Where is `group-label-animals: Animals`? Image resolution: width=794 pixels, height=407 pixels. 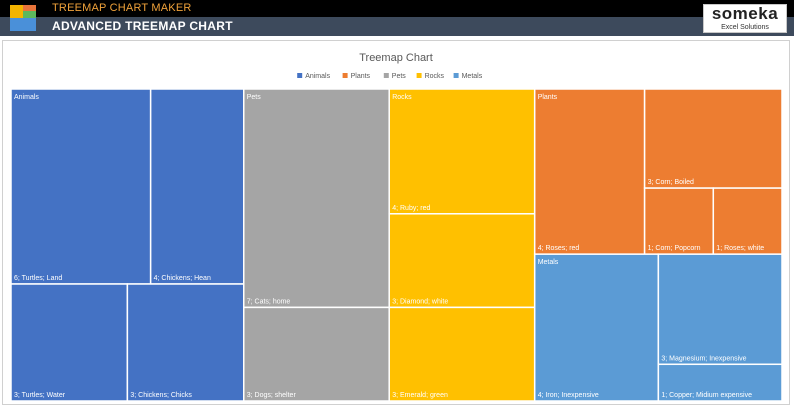 group-label-animals: Animals is located at coordinates (26, 97).